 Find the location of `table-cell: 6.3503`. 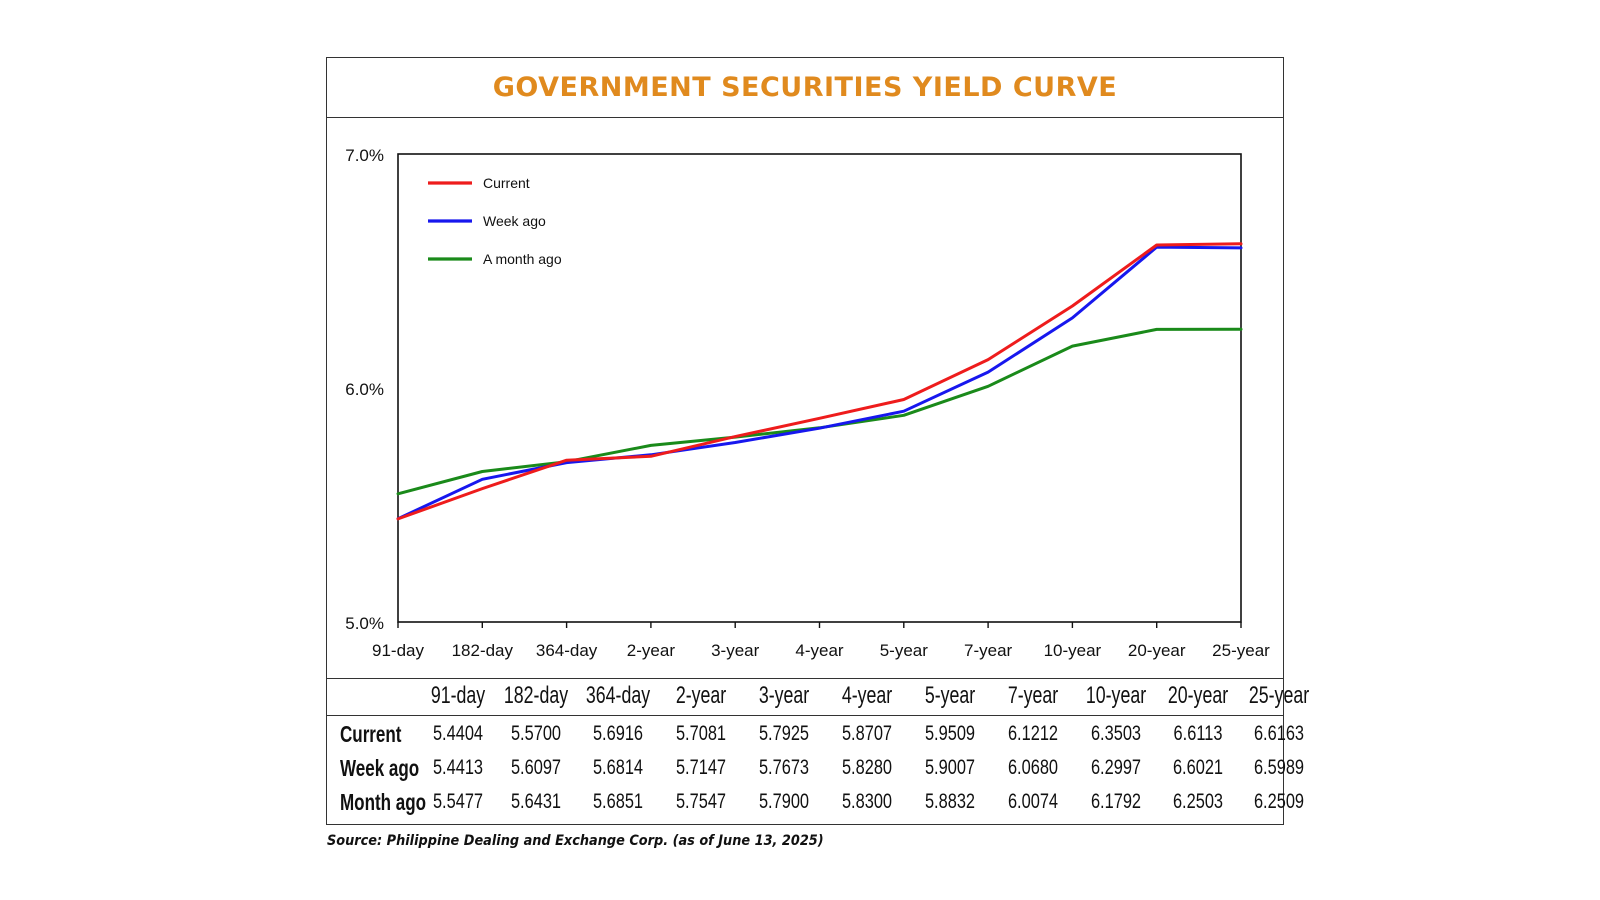

table-cell: 6.3503 is located at coordinates (1116, 733).